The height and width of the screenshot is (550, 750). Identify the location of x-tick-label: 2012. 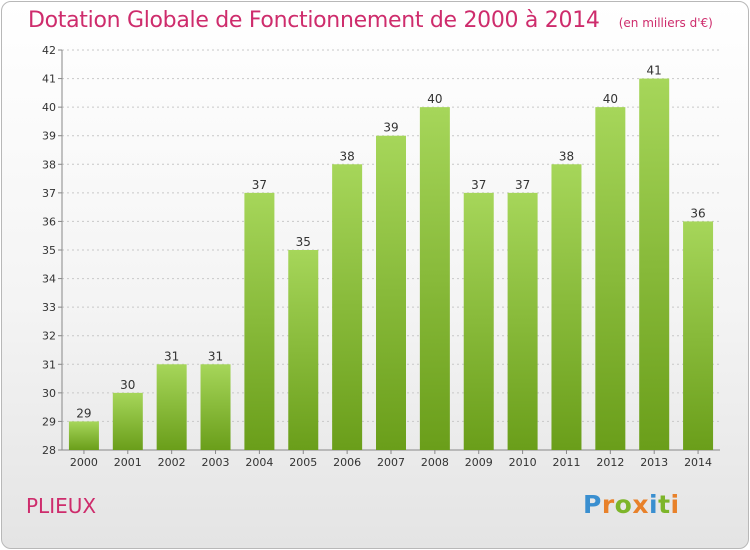
(610, 462).